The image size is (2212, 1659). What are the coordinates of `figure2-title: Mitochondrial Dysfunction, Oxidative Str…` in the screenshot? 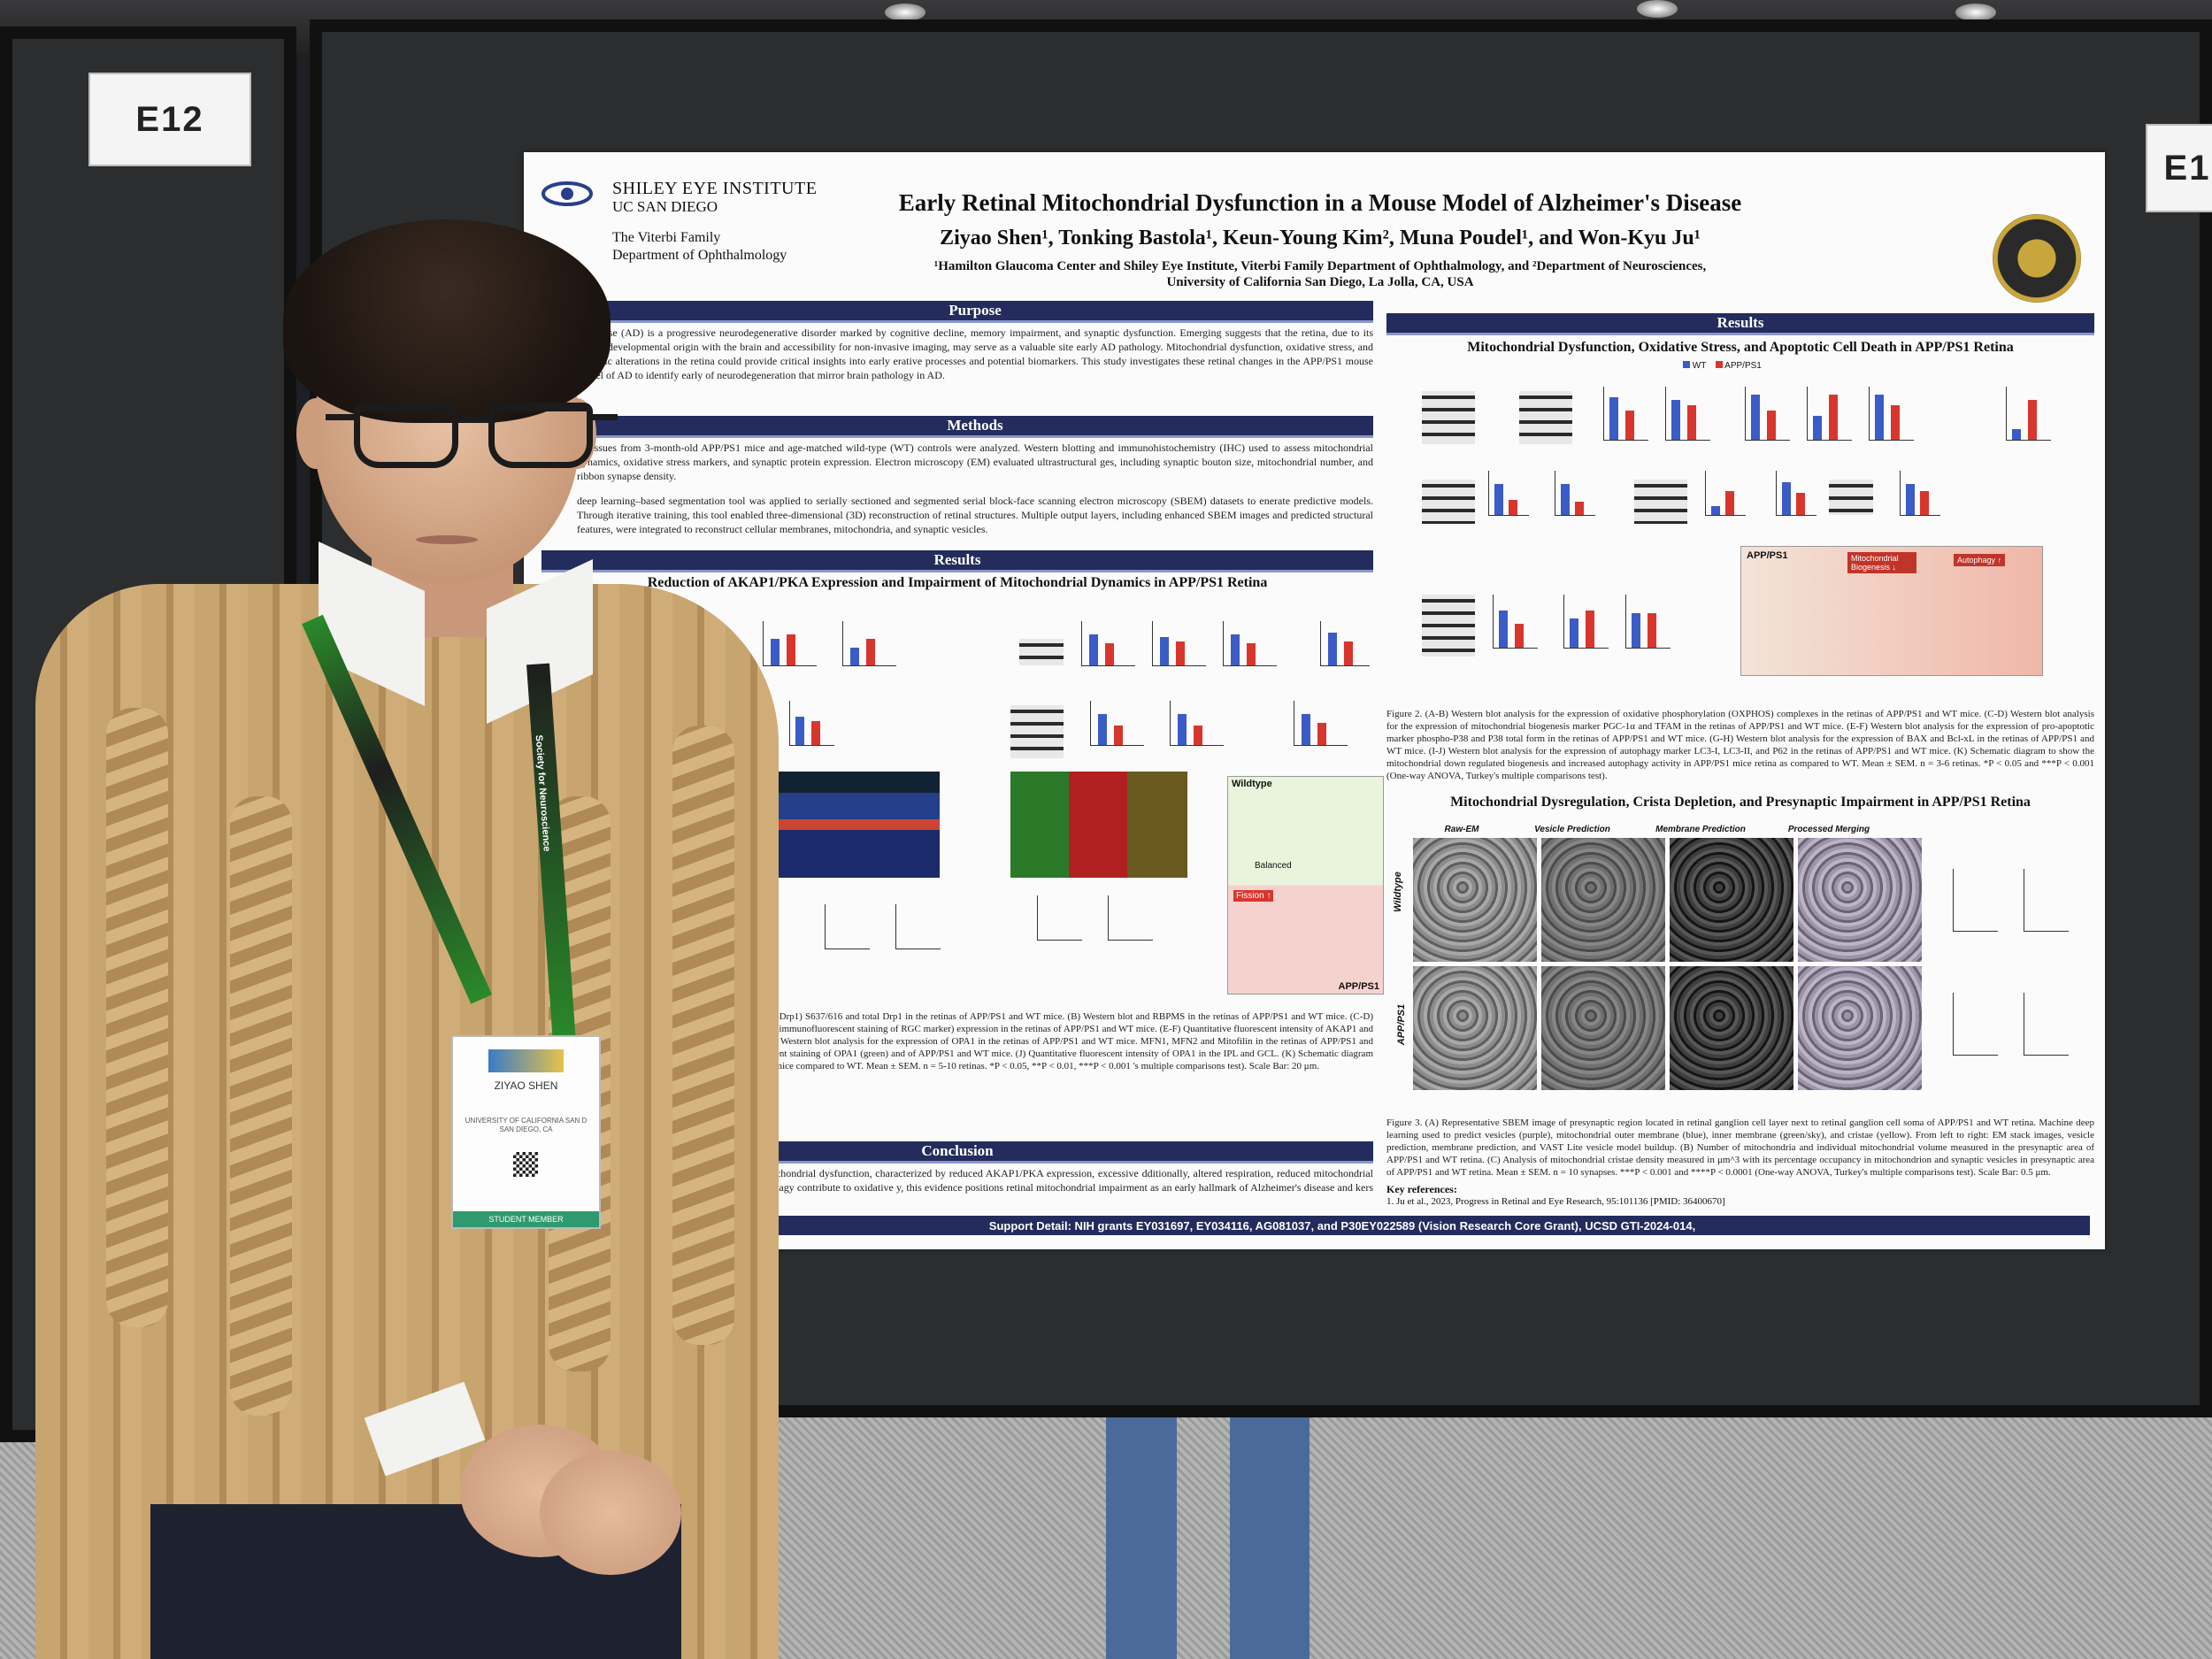 It's located at (1741, 347).